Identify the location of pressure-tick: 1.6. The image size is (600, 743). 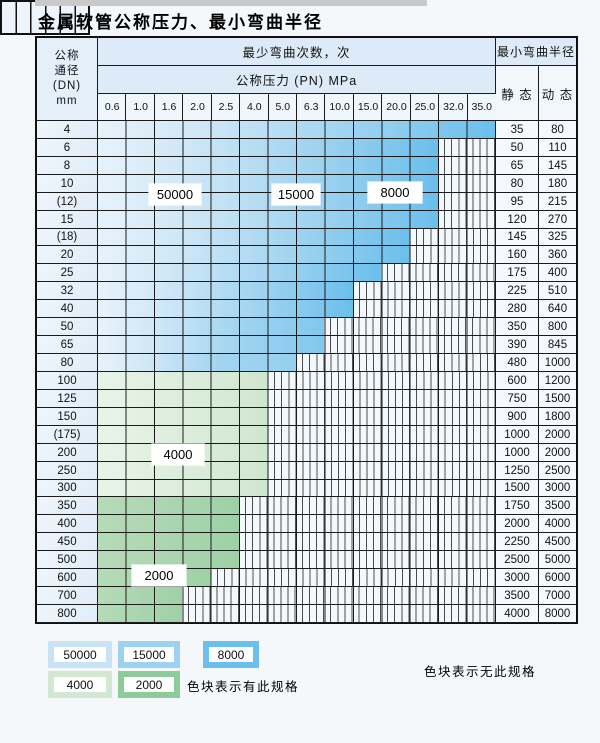
(168, 107).